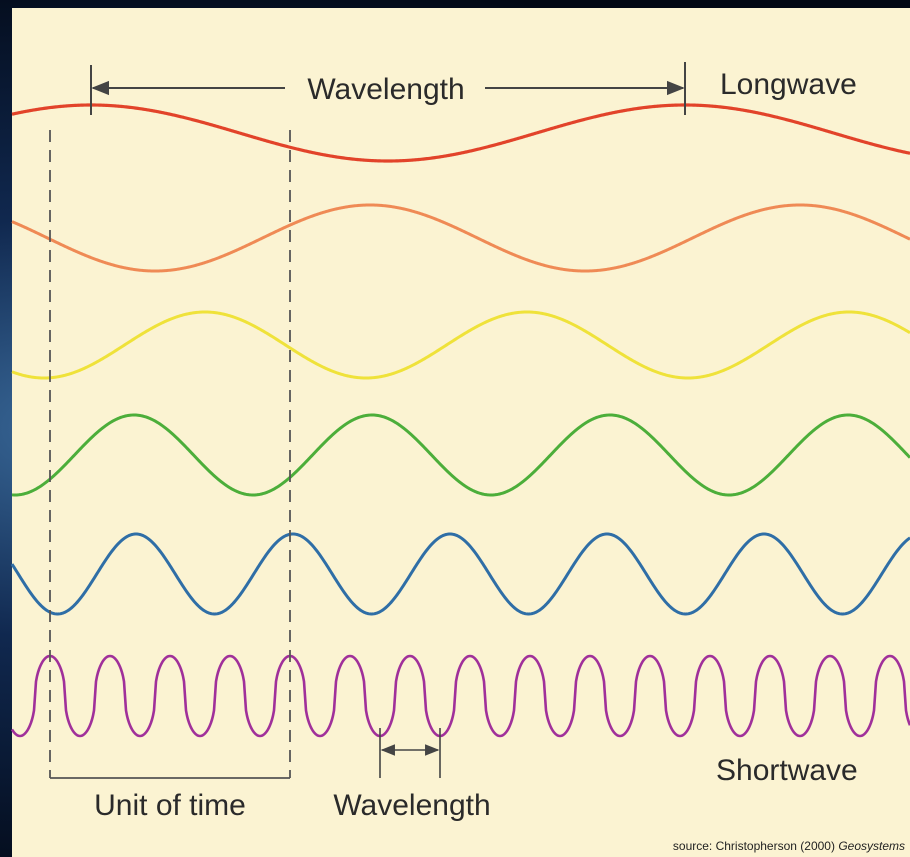 The height and width of the screenshot is (857, 910). I want to click on unit-of-time-label: Unit of time, so click(170, 805).